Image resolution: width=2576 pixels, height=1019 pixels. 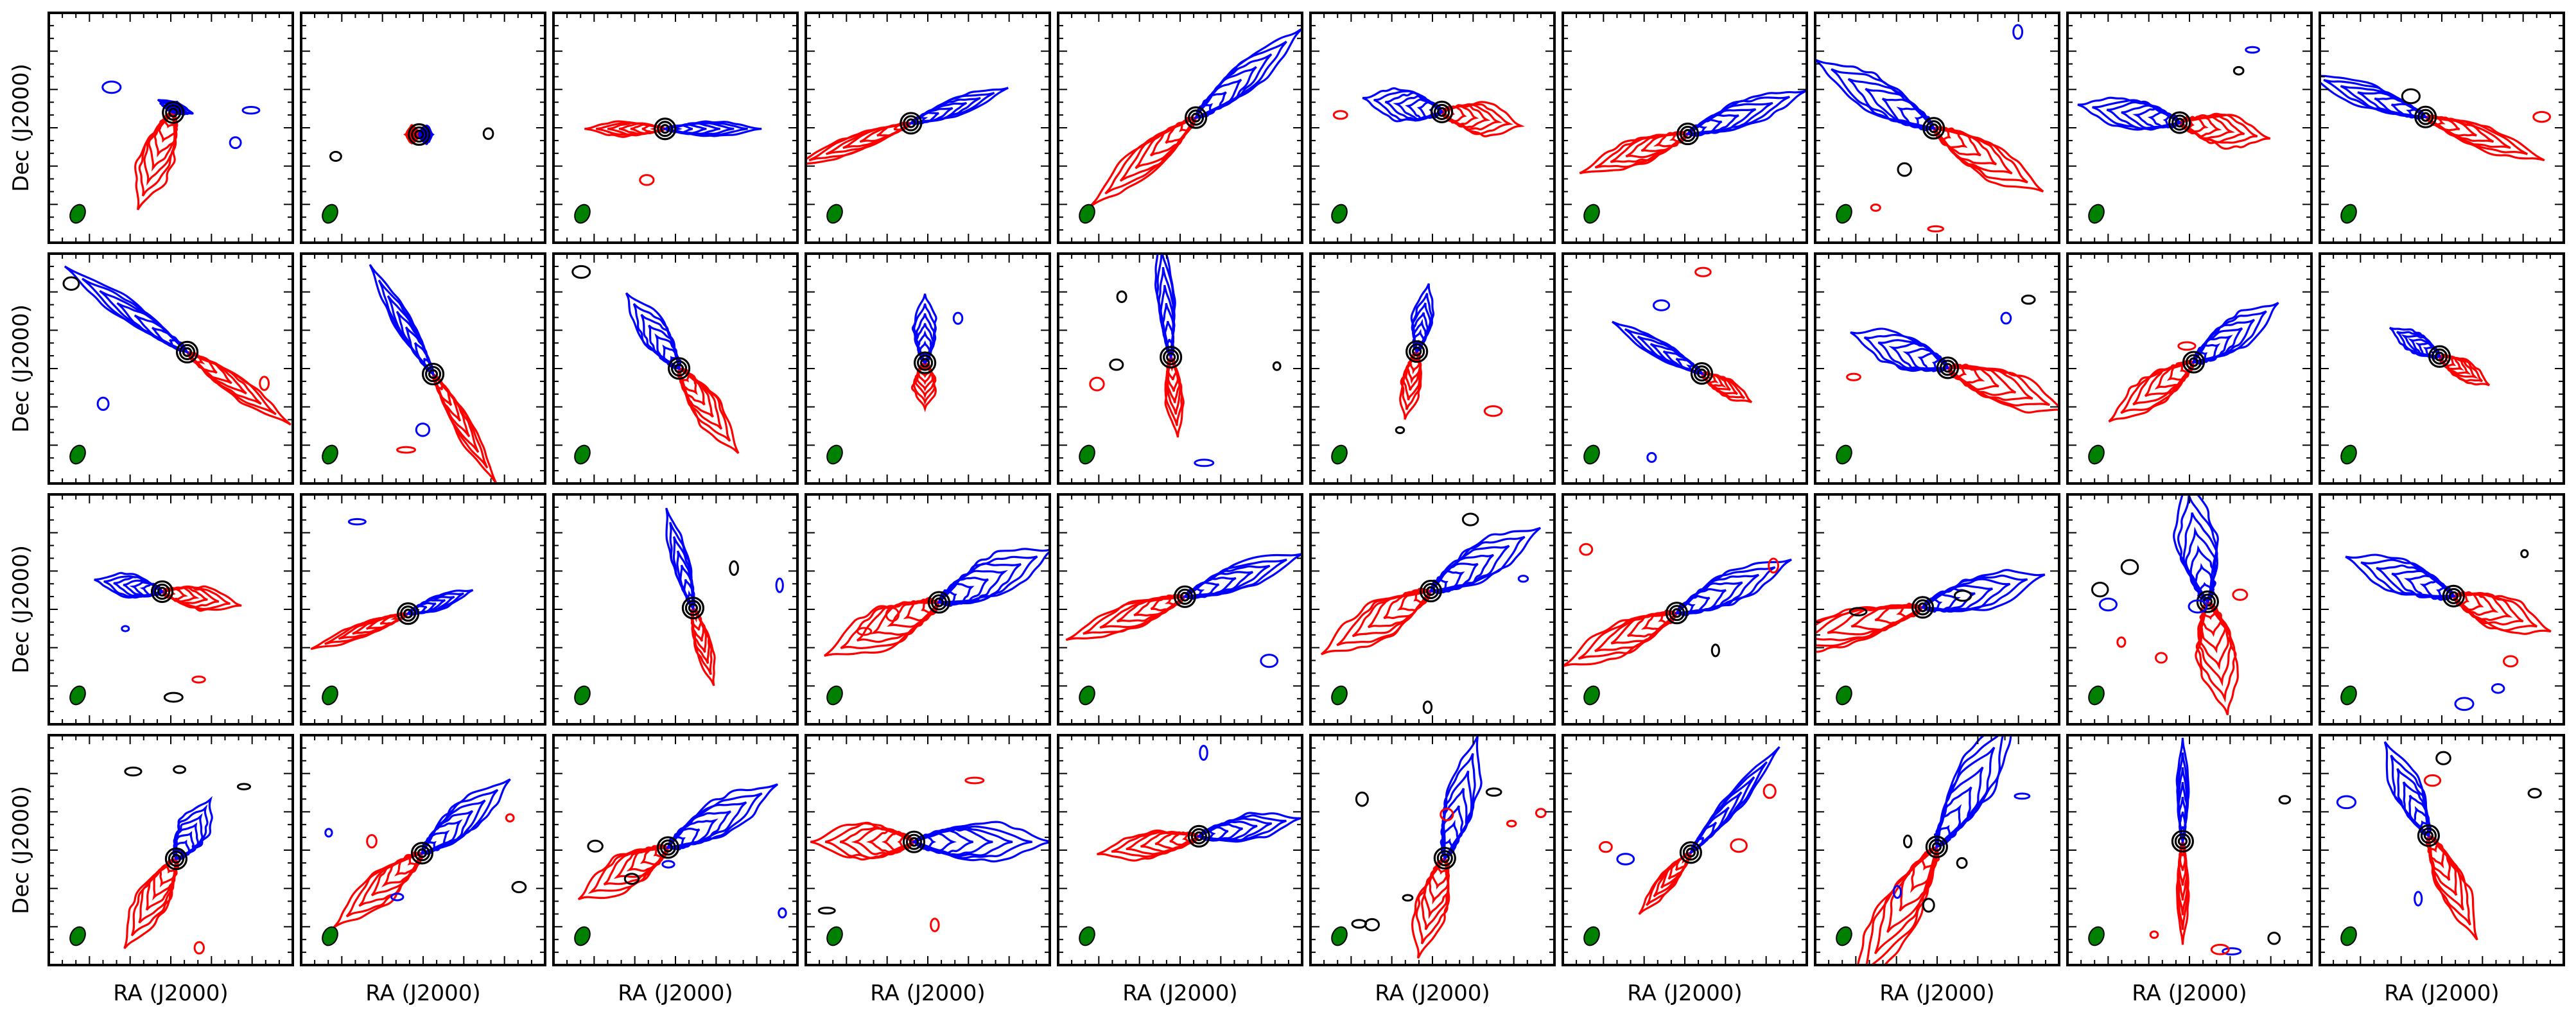 I want to click on panel-r2-c3, so click(x=675, y=368).